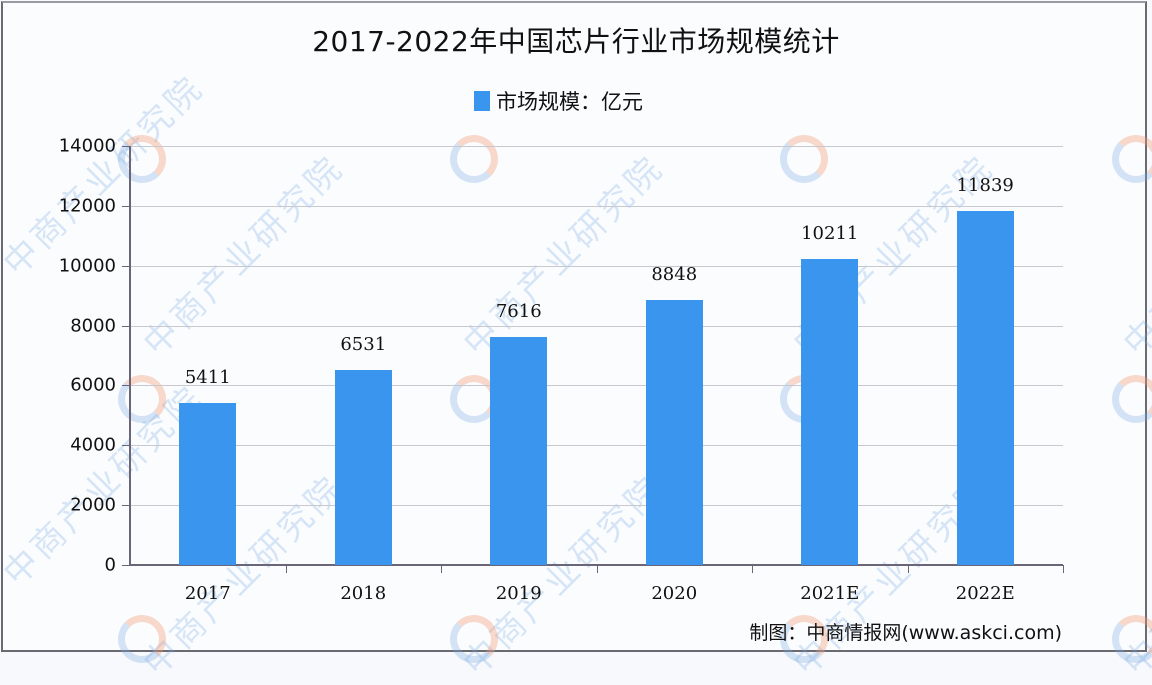 This screenshot has width=1152, height=685. I want to click on x-tick-label: 2018, so click(363, 593).